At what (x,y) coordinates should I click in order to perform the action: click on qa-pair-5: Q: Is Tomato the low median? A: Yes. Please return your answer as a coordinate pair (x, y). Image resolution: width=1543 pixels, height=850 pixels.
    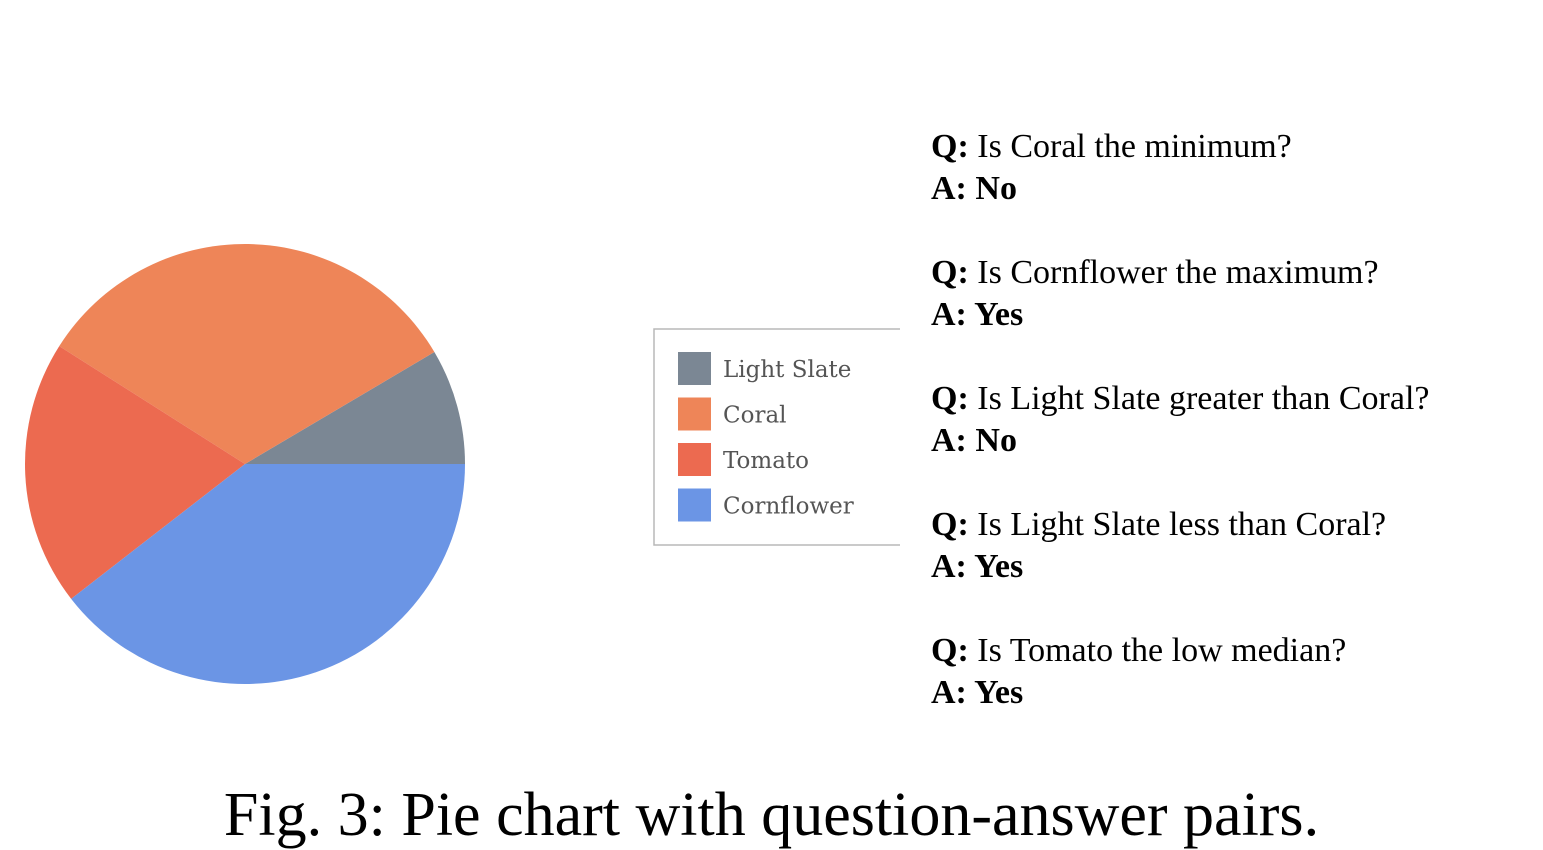
    Looking at the image, I should click on (1219, 672).